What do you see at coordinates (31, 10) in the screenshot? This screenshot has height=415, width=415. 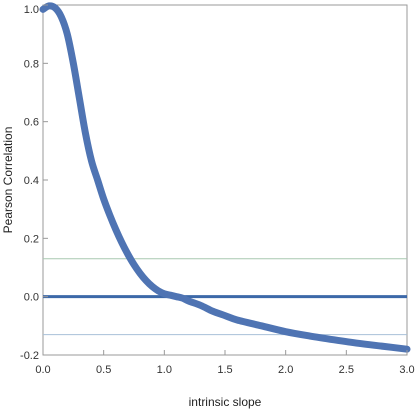 I see `y-tick-label: 1.0` at bounding box center [31, 10].